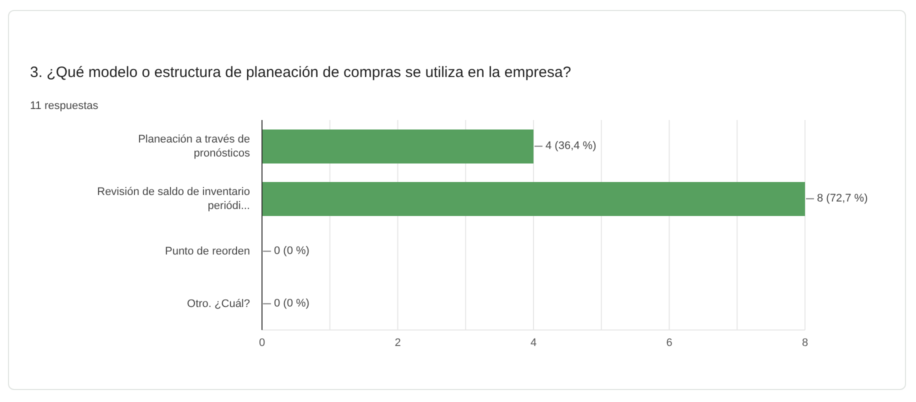 The image size is (916, 402). I want to click on data-label: 8 (72,7 %), so click(842, 198).